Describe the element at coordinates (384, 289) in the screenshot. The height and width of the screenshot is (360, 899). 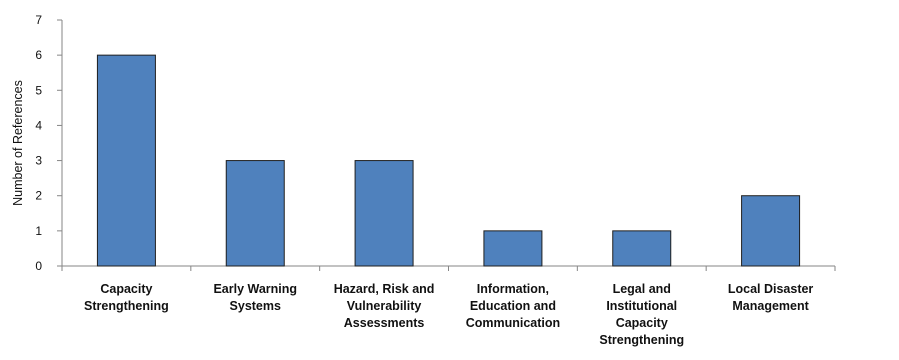
I see `x-category-label-line: Hazard, Risk and` at that location.